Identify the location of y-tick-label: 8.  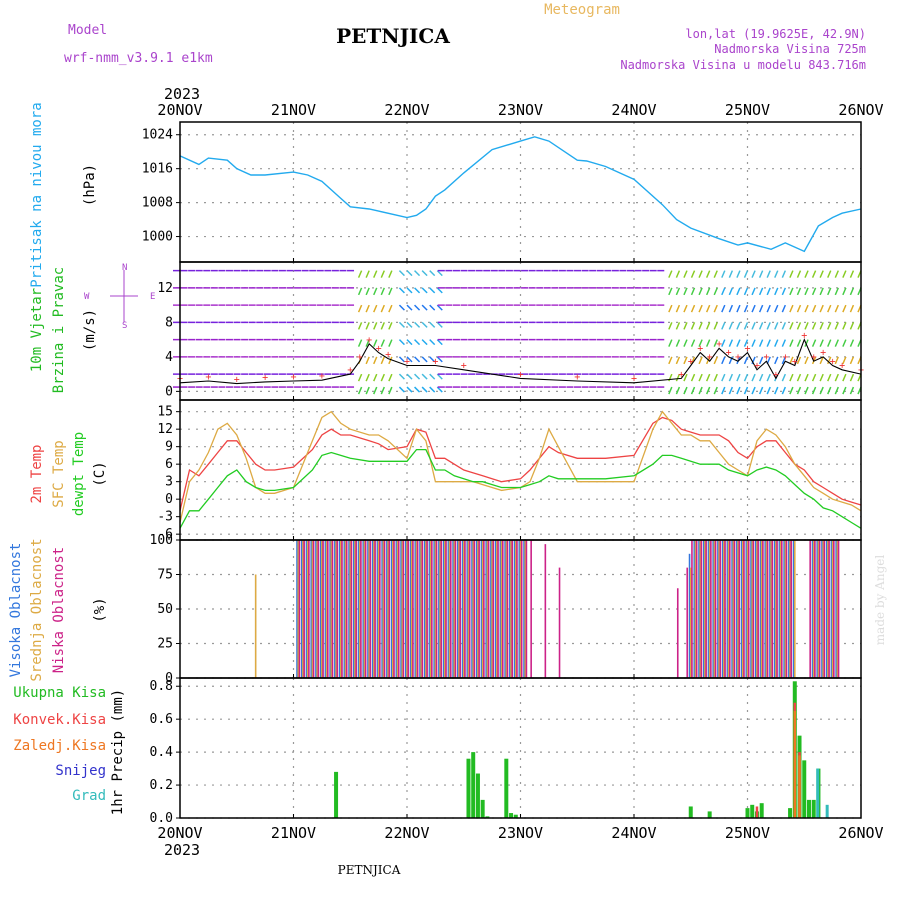
(169, 322).